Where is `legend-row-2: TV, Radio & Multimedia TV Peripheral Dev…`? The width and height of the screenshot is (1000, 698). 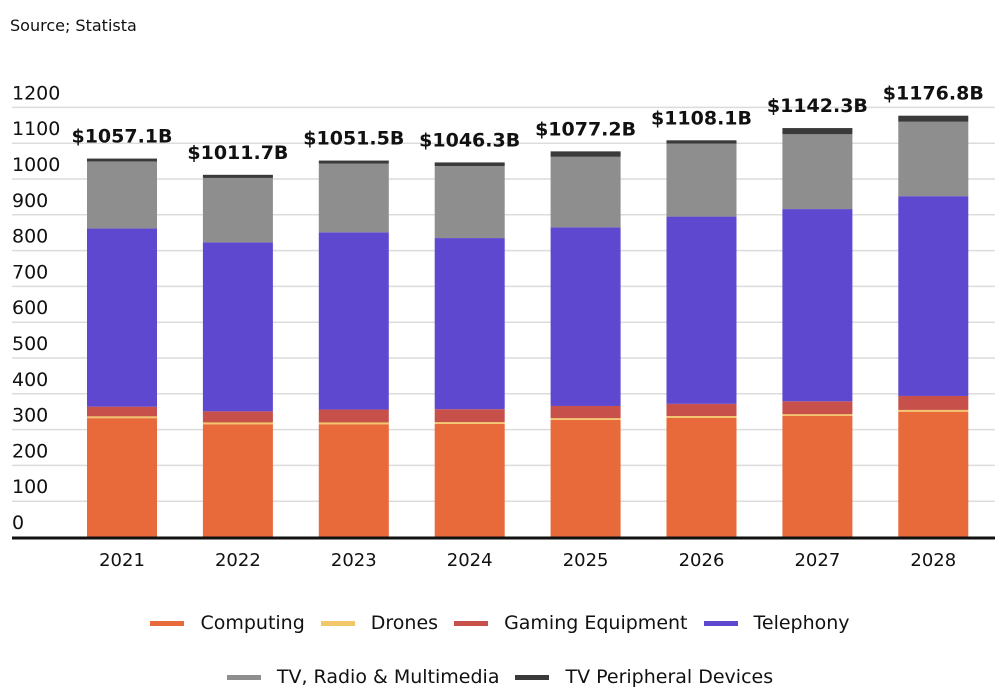 legend-row-2: TV, Radio & Multimedia TV Peripheral Dev… is located at coordinates (500, 677).